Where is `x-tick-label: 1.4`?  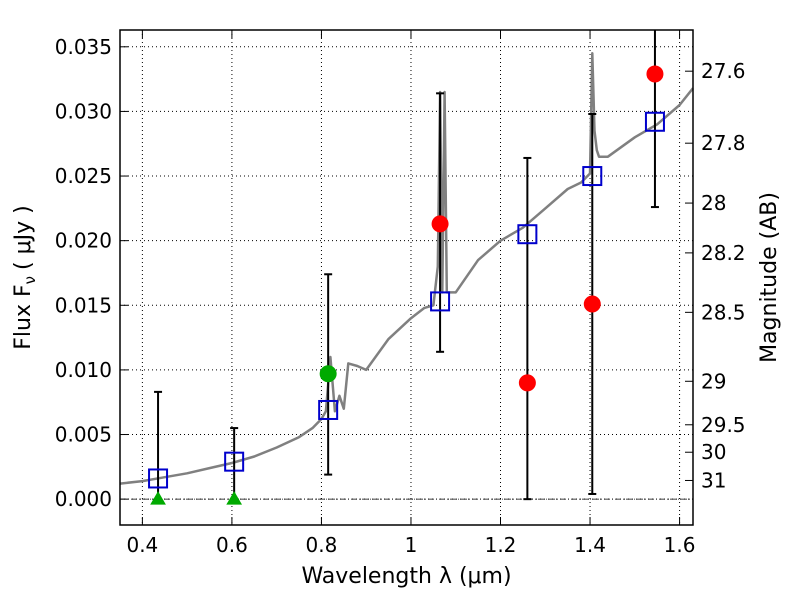 x-tick-label: 1.4 is located at coordinates (590, 545).